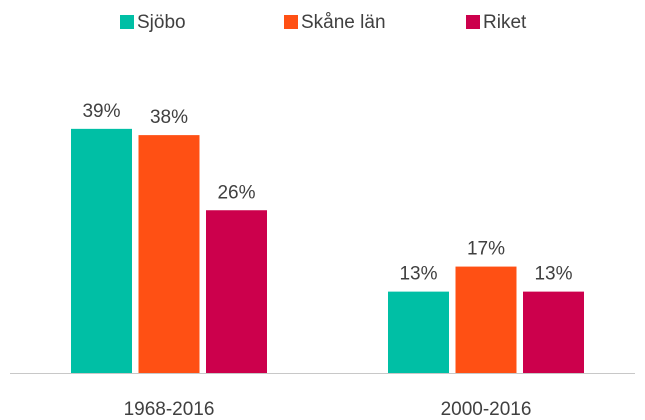 Image resolution: width=645 pixels, height=420 pixels. I want to click on value-label: 26%, so click(236, 192).